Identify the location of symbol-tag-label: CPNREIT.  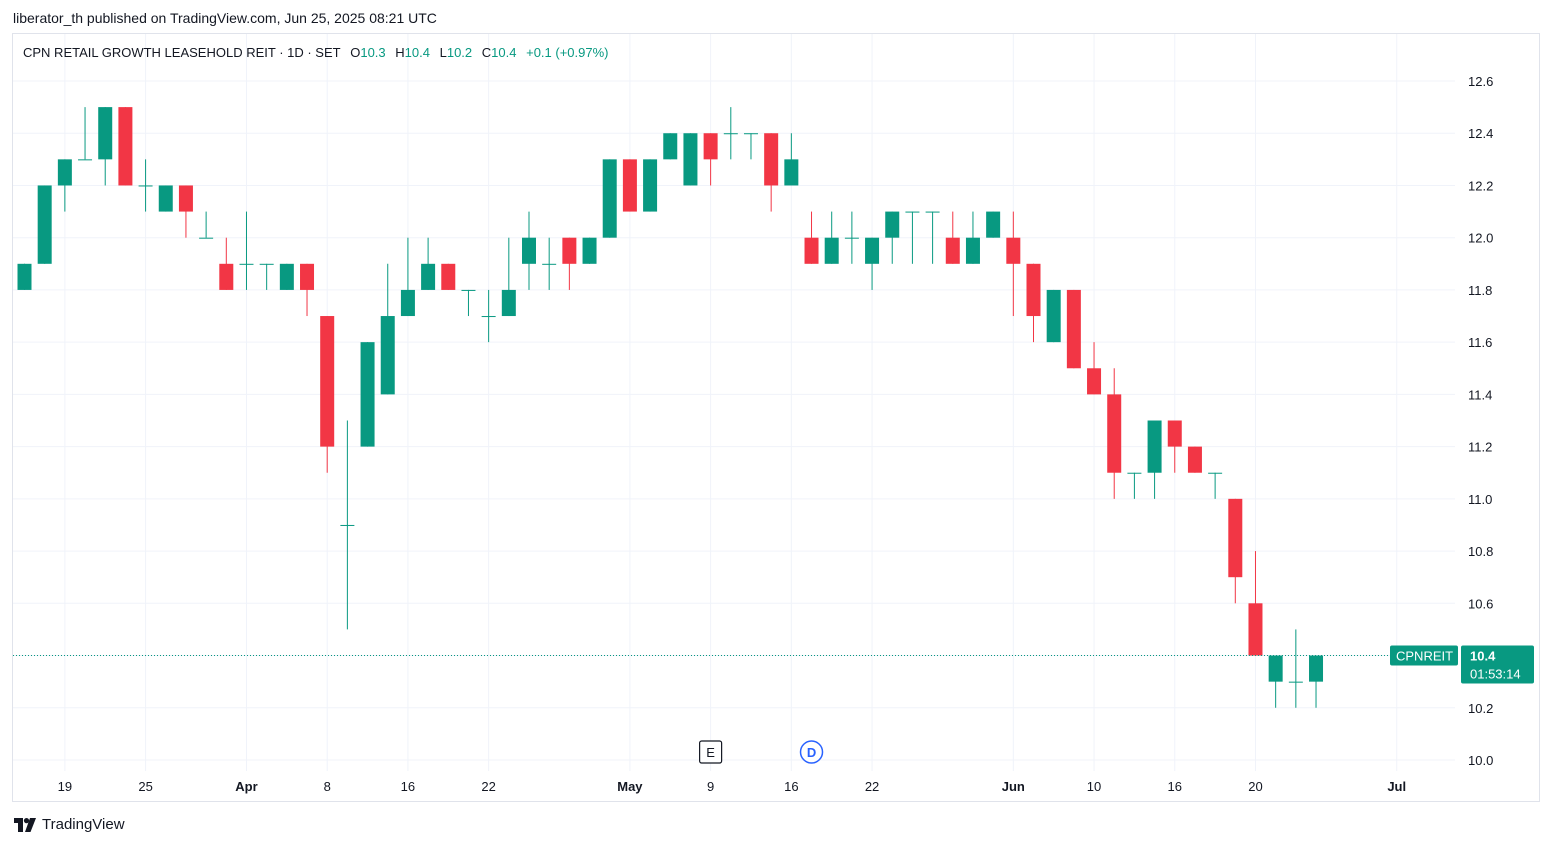
(1424, 656).